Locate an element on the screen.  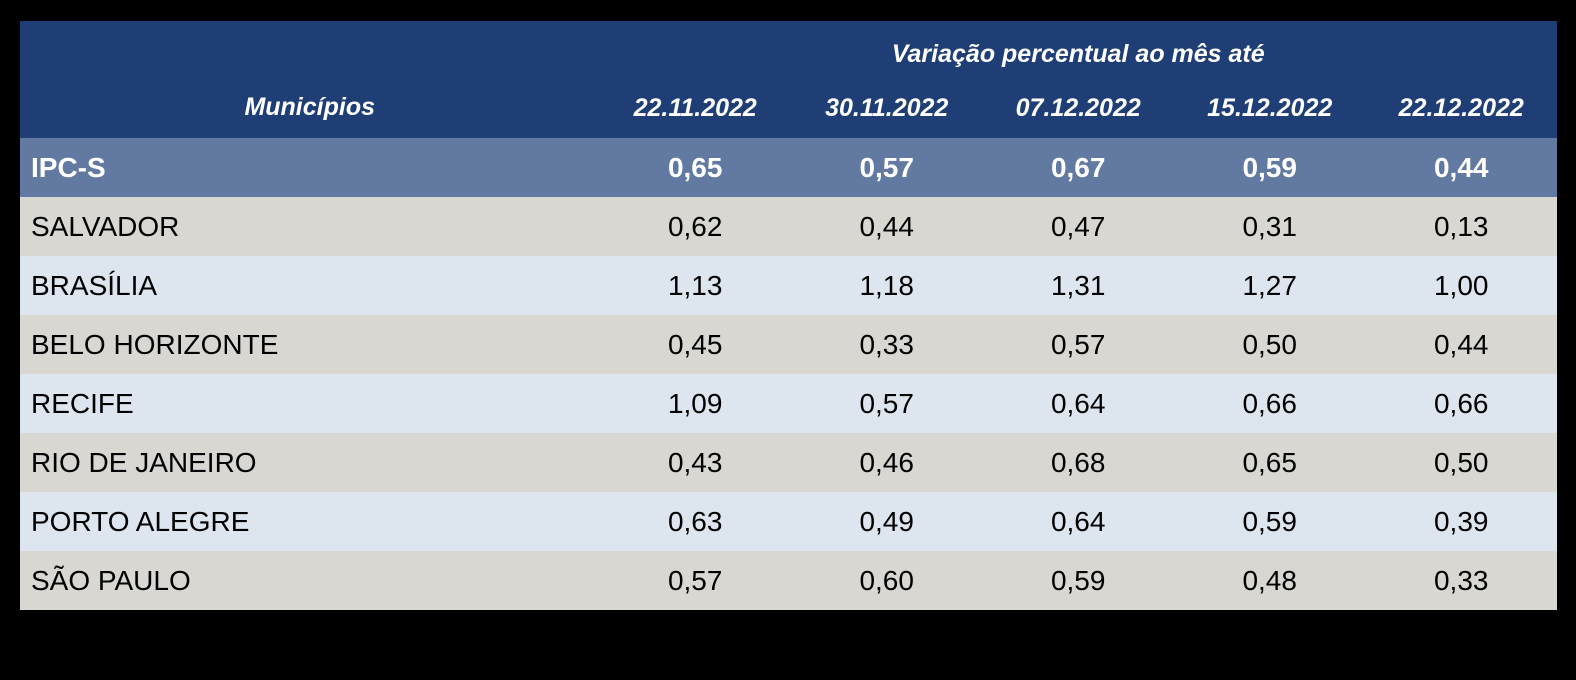
value-cell: 1,09 is located at coordinates (695, 403).